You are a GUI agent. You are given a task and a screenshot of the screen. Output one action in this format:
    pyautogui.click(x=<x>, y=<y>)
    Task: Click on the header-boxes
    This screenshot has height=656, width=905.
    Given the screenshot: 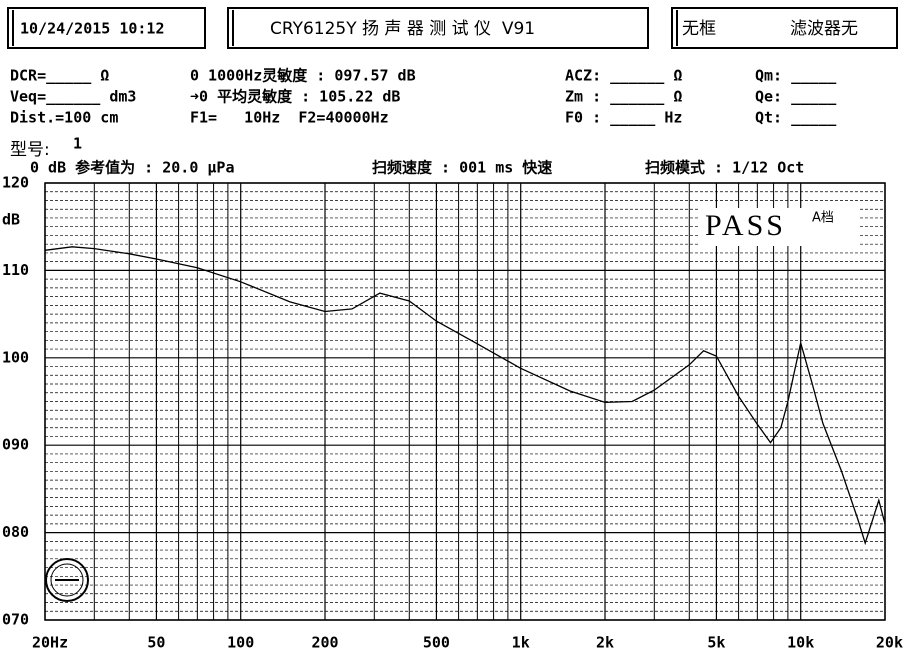 What is the action you would take?
    pyautogui.click(x=452, y=28)
    